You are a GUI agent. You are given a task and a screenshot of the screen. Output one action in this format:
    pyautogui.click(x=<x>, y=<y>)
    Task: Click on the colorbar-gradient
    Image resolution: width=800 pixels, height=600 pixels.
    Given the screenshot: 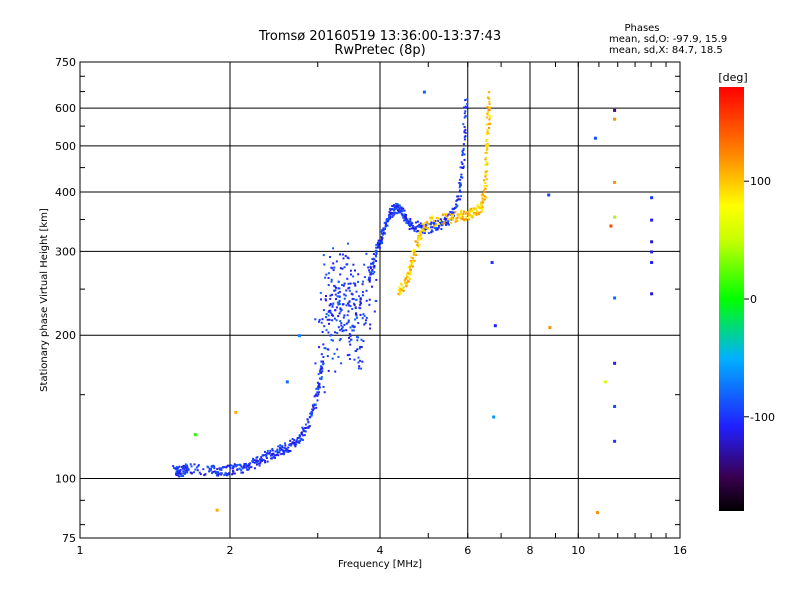 What is the action you would take?
    pyautogui.click(x=731, y=299)
    